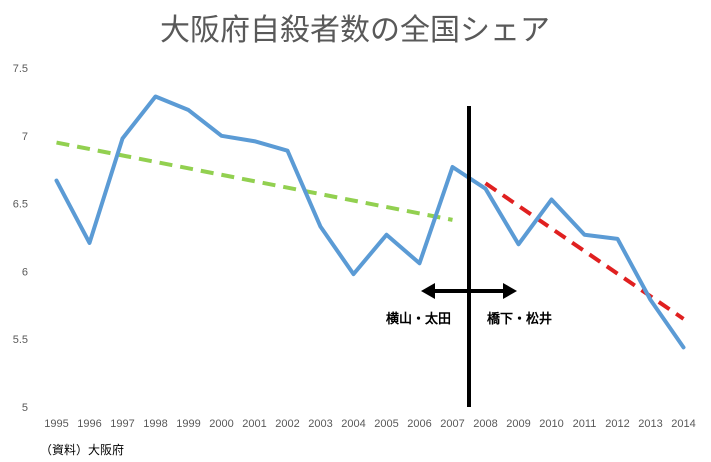  What do you see at coordinates (188, 424) in the screenshot?
I see `x-tick-label: 1999` at bounding box center [188, 424].